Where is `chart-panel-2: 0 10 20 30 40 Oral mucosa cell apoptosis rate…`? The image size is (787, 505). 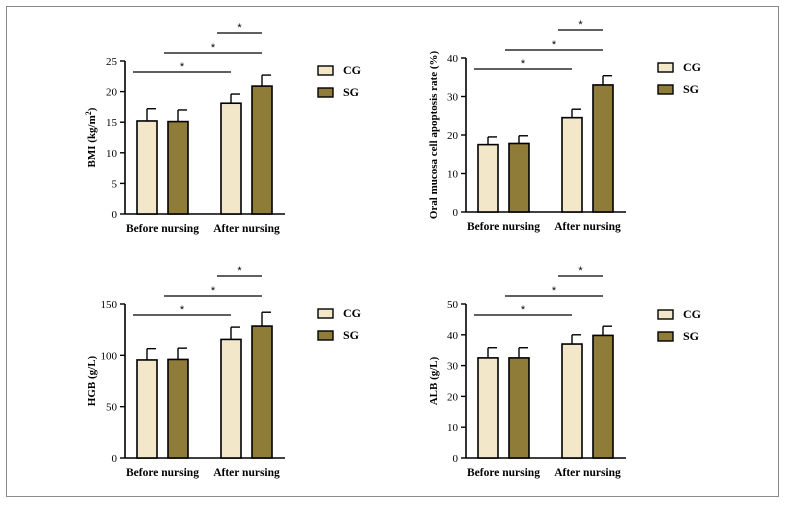 chart-panel-2: 0 10 20 30 40 Oral mucosa cell apoptosis rate… is located at coordinates (564, 126).